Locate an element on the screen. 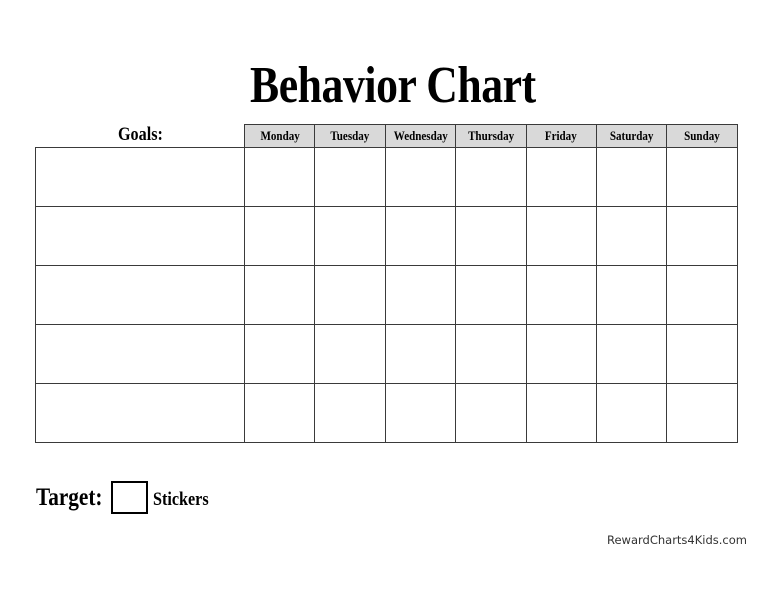 Image resolution: width=768 pixels, height=593 pixels. day-label: Tuesday is located at coordinates (350, 135).